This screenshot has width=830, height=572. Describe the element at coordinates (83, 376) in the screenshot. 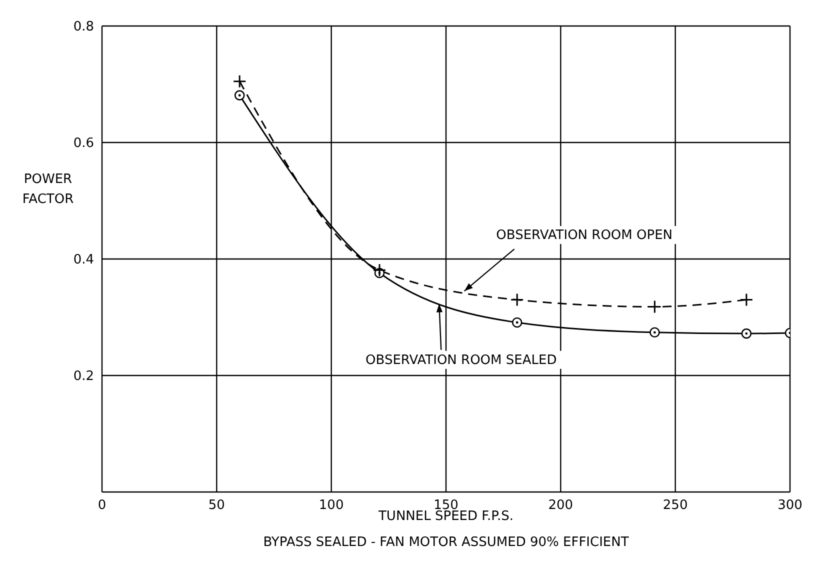

I see `y-tick-label: 0.2` at that location.